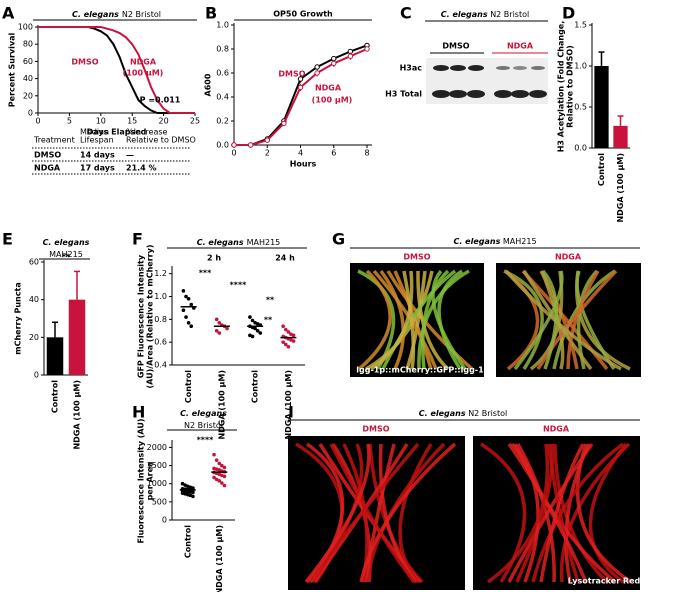 The height and width of the screenshot is (592, 685). Describe the element at coordinates (141, 14) in the screenshot. I see `strain: N2 Bristol` at that location.